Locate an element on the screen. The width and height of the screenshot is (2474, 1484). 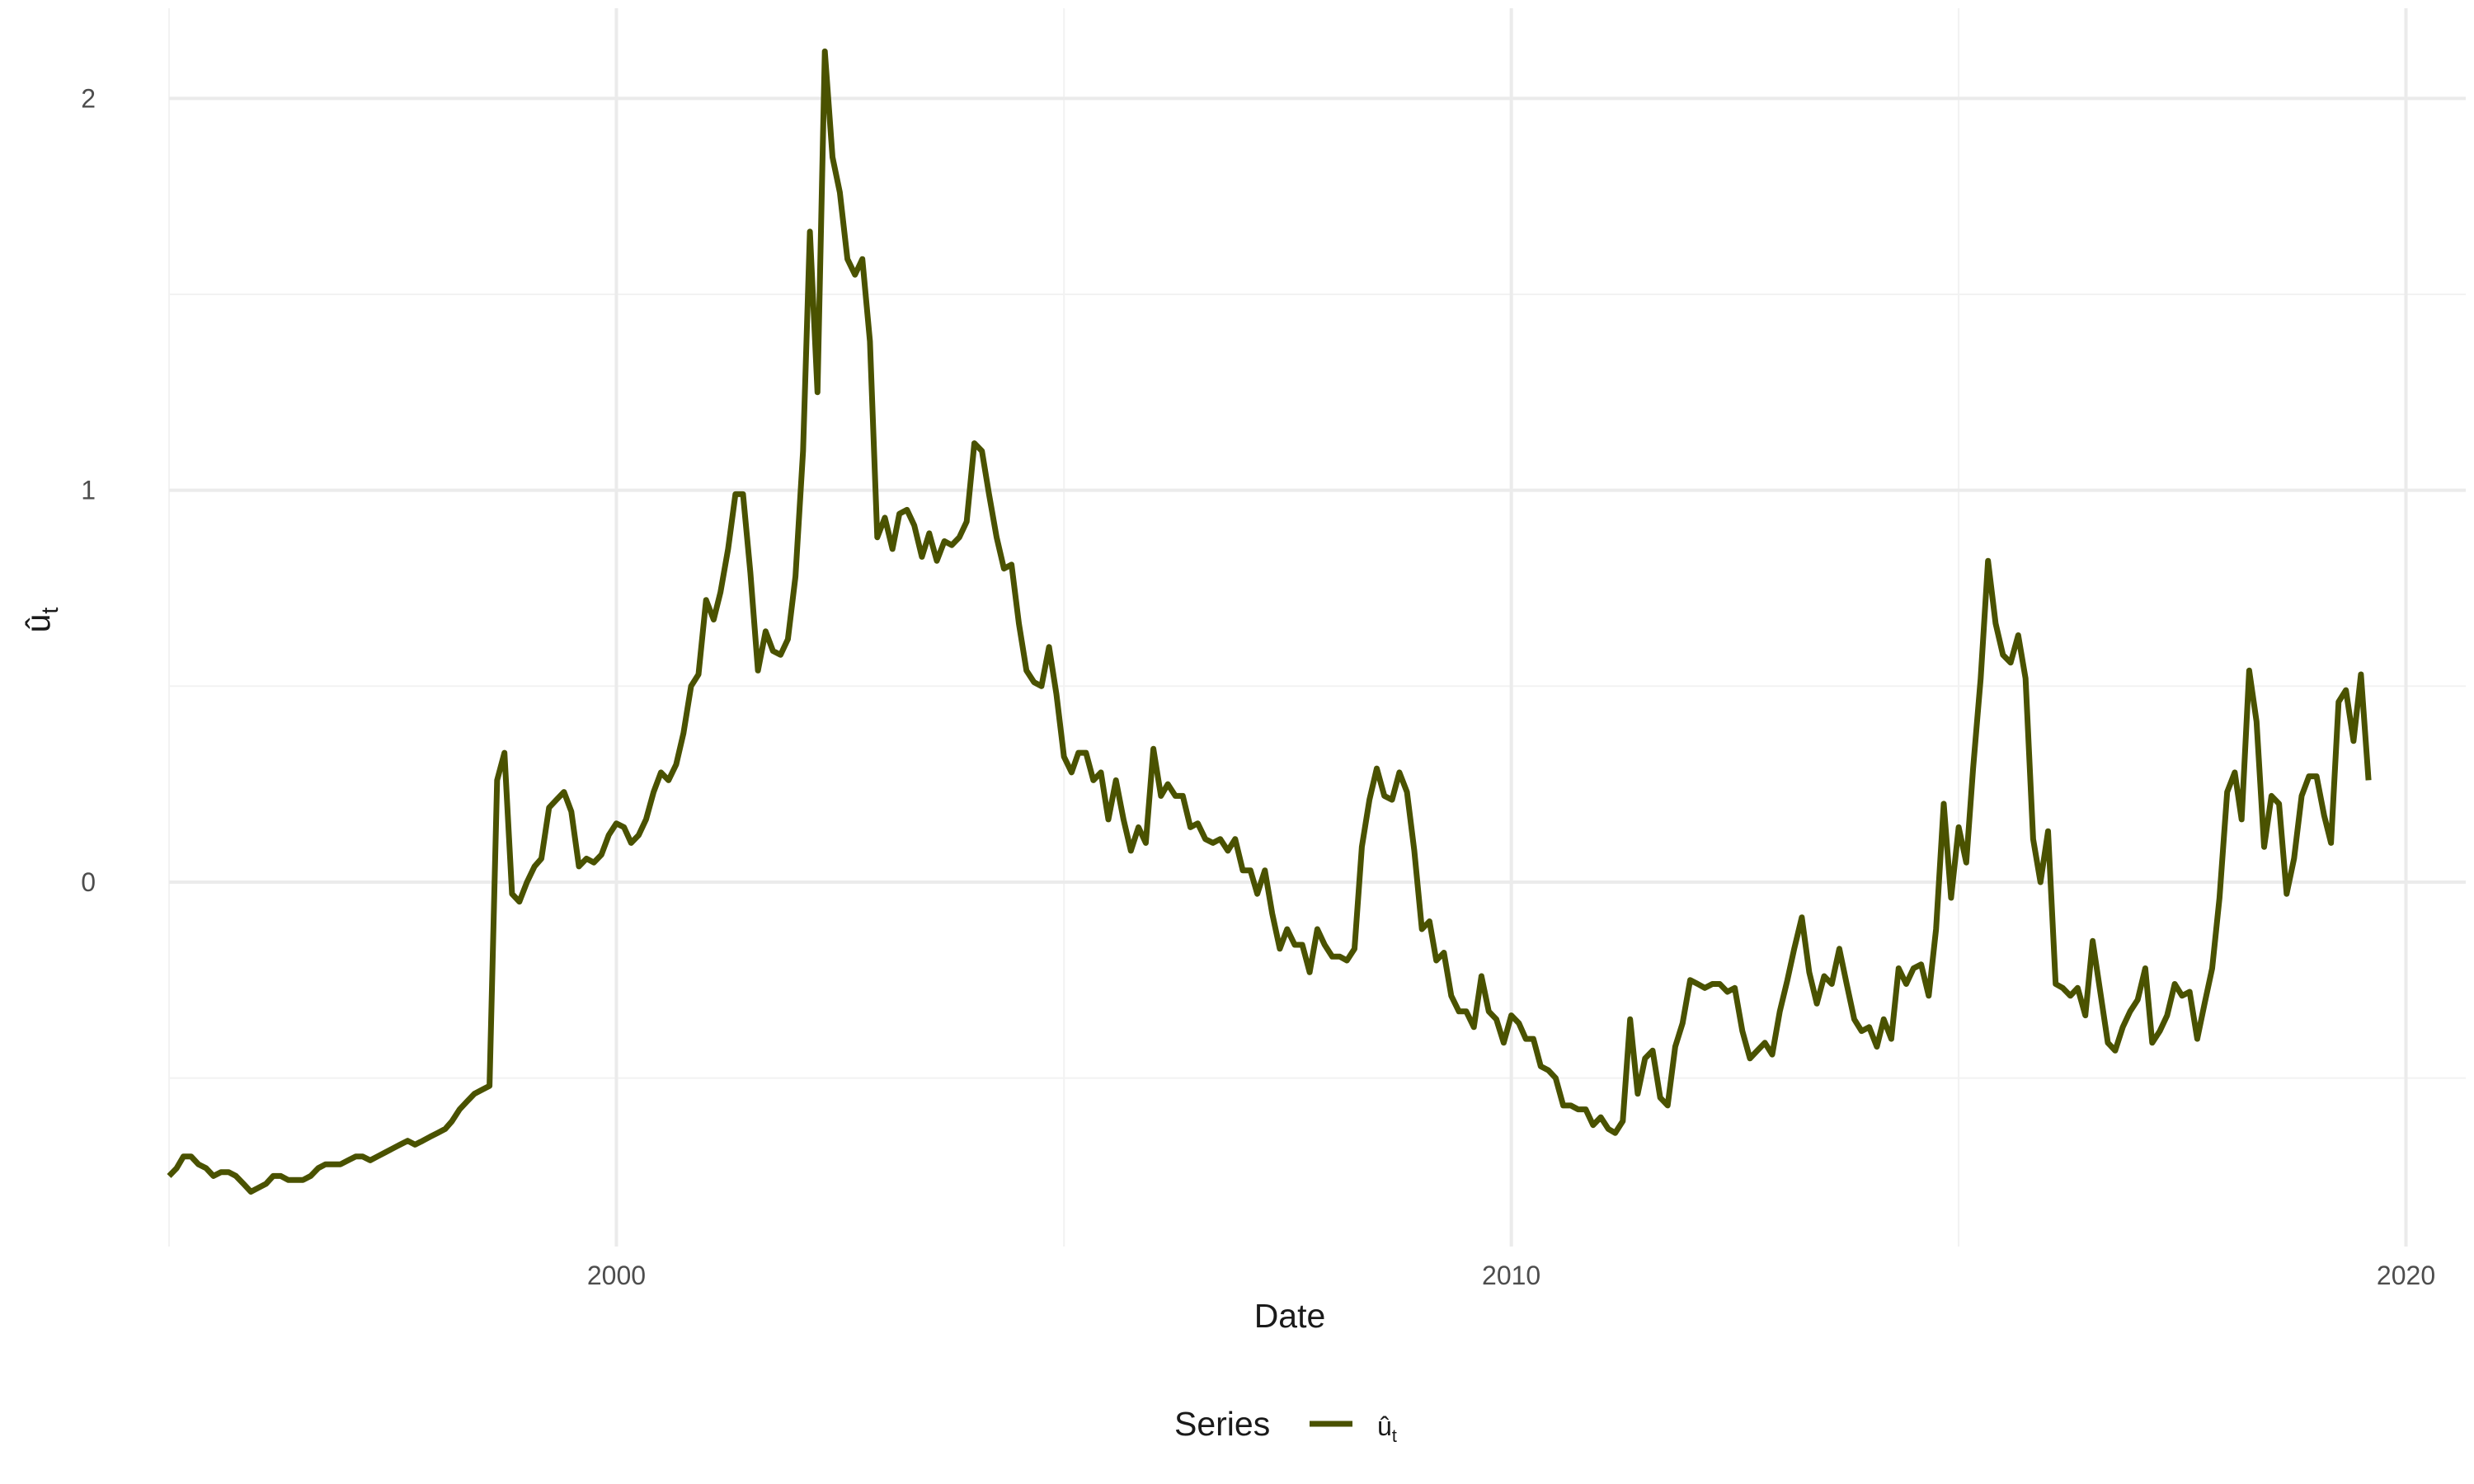
x-tick-label: 2000 is located at coordinates (616, 1275).